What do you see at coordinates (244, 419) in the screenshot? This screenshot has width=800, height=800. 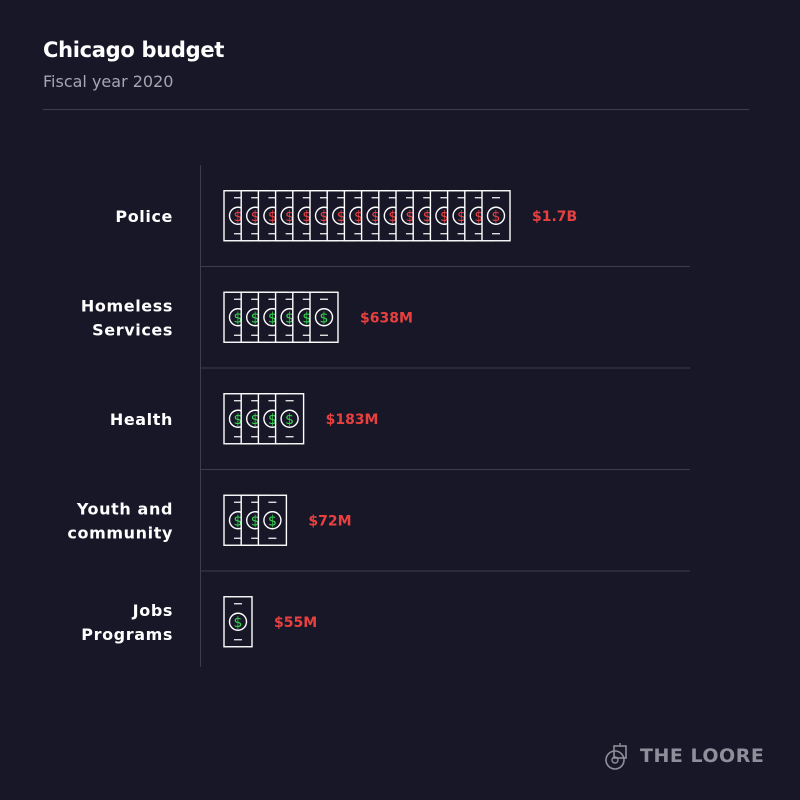 I see `chart-row: Health $ $ $ $ $183M` at bounding box center [244, 419].